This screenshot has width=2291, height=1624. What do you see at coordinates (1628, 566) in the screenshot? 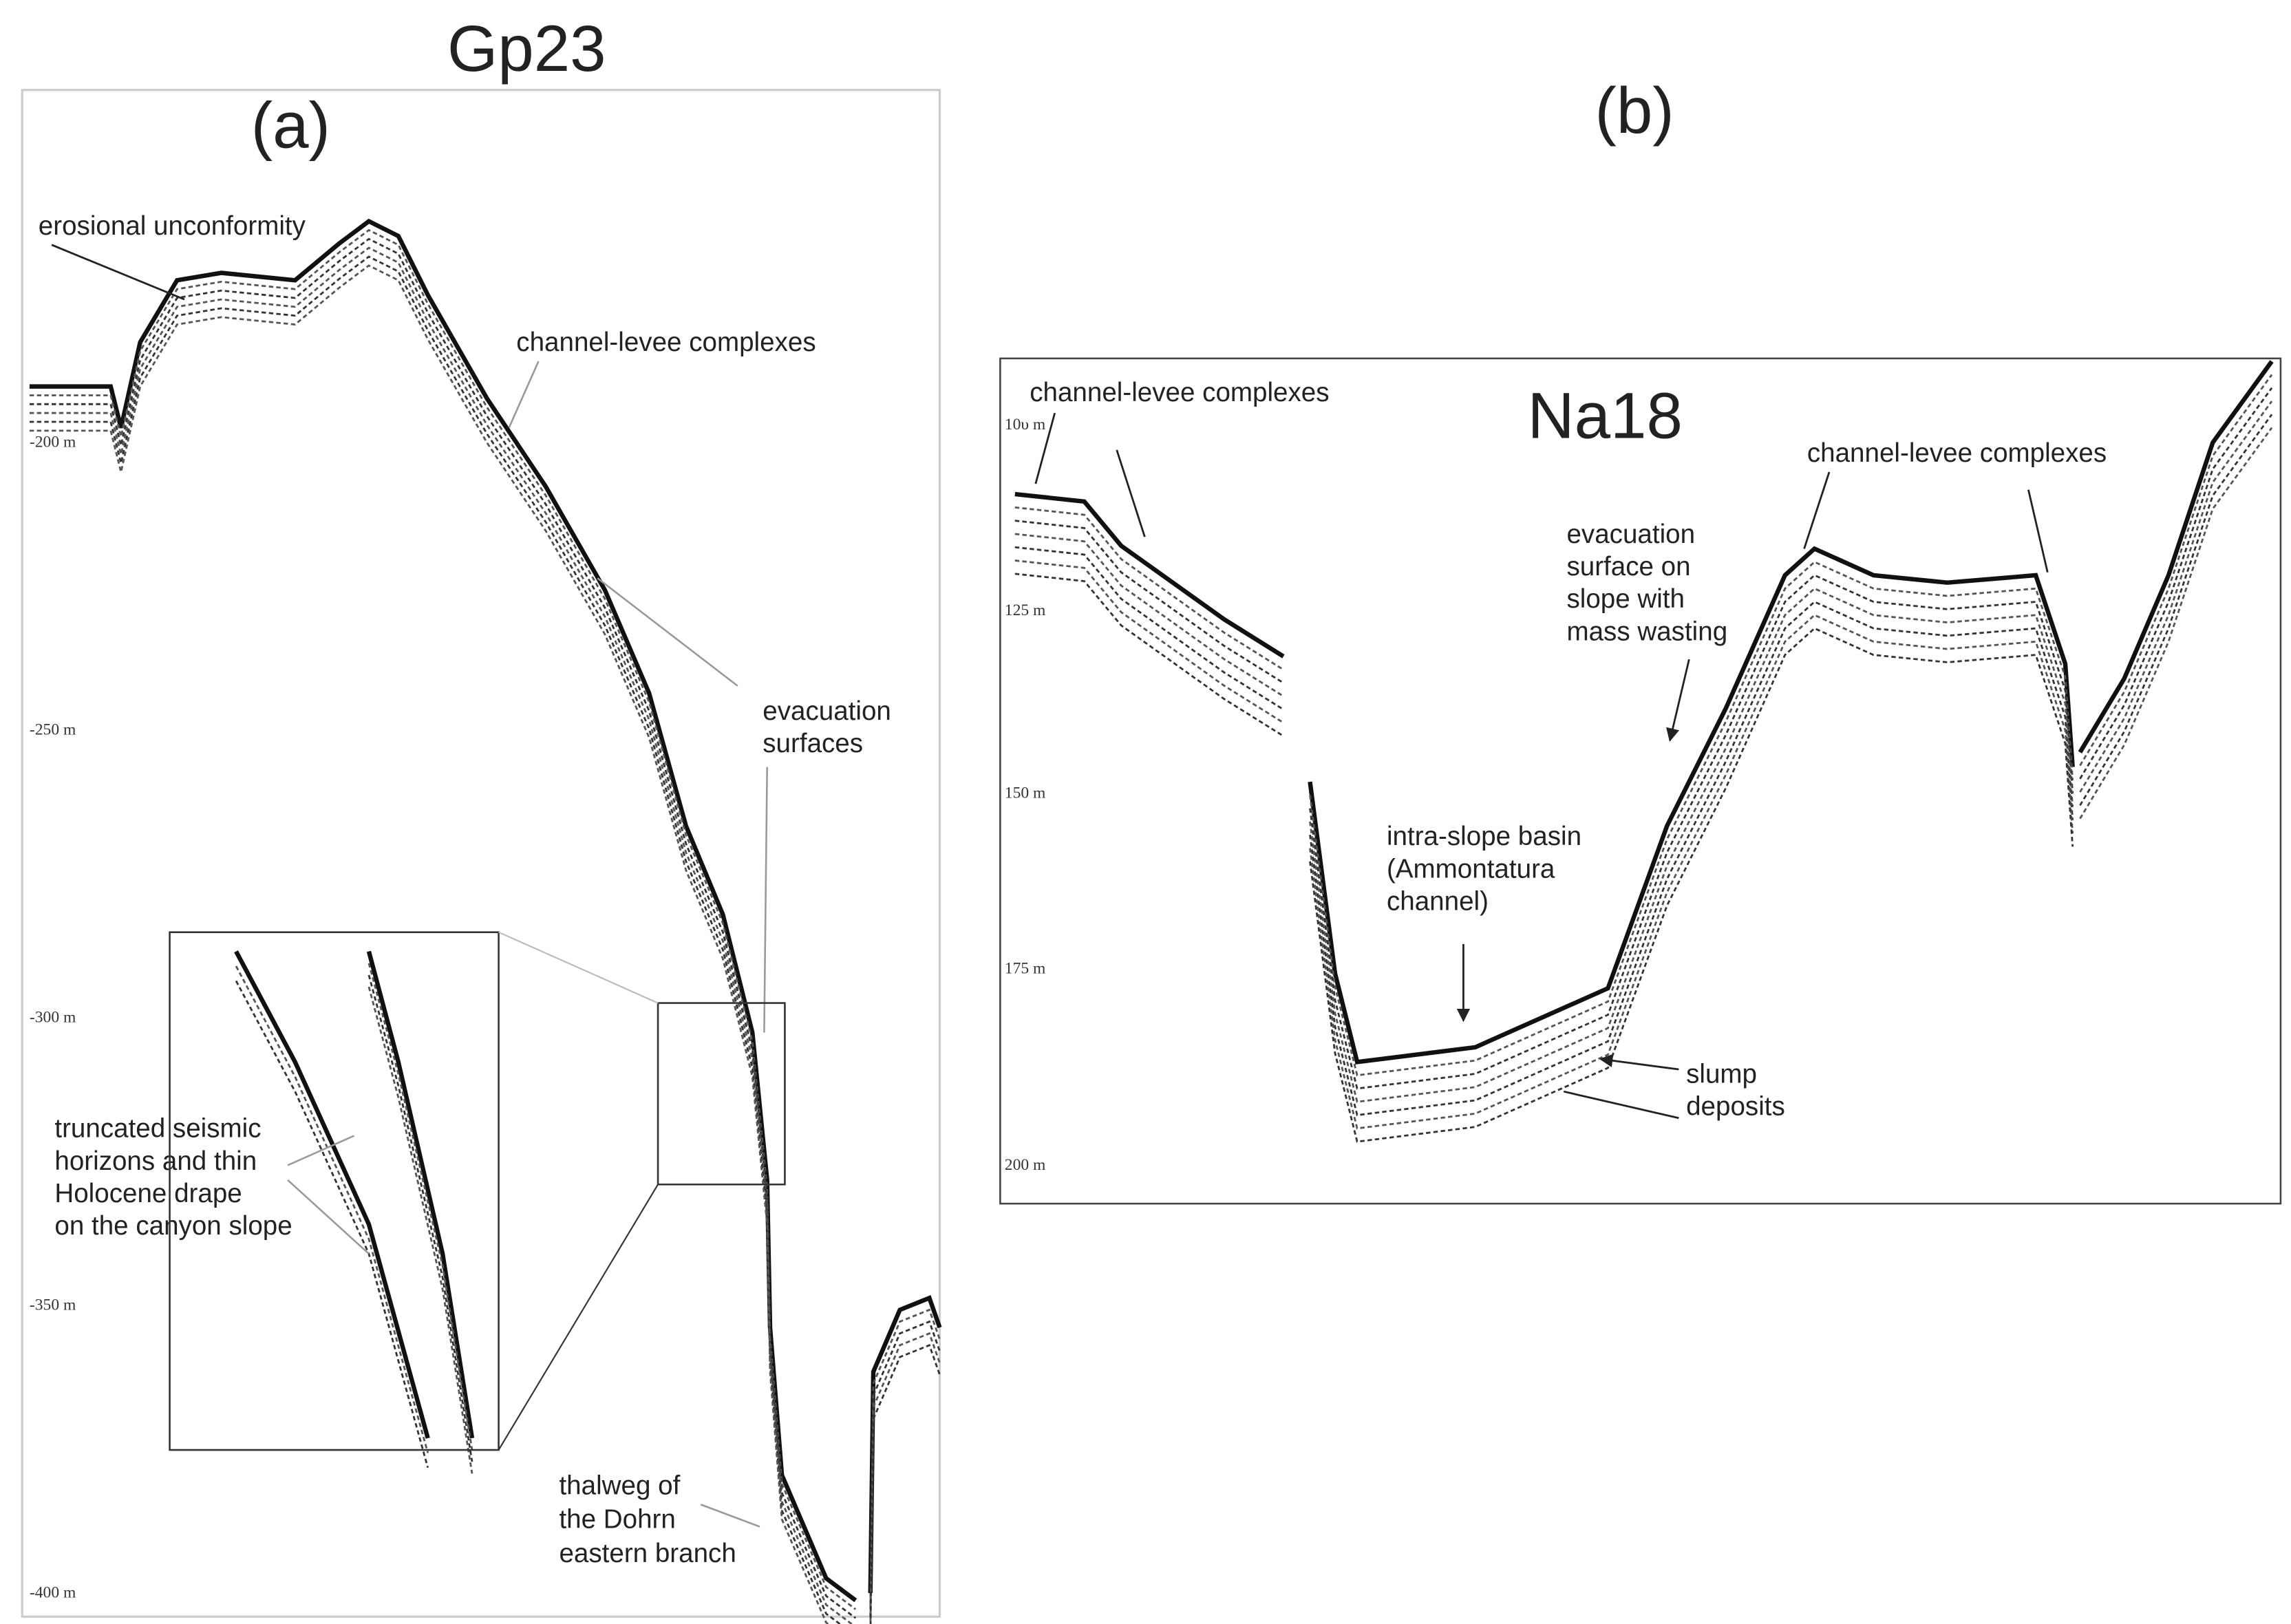
I see `annotation: surface on` at bounding box center [1628, 566].